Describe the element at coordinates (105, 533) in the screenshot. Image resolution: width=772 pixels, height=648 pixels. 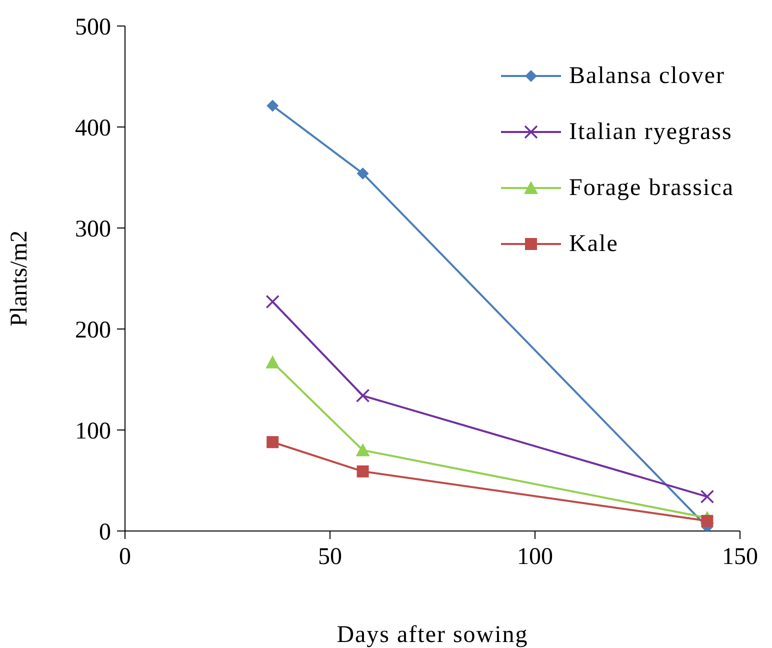
I see `y-tick-label: 0` at that location.